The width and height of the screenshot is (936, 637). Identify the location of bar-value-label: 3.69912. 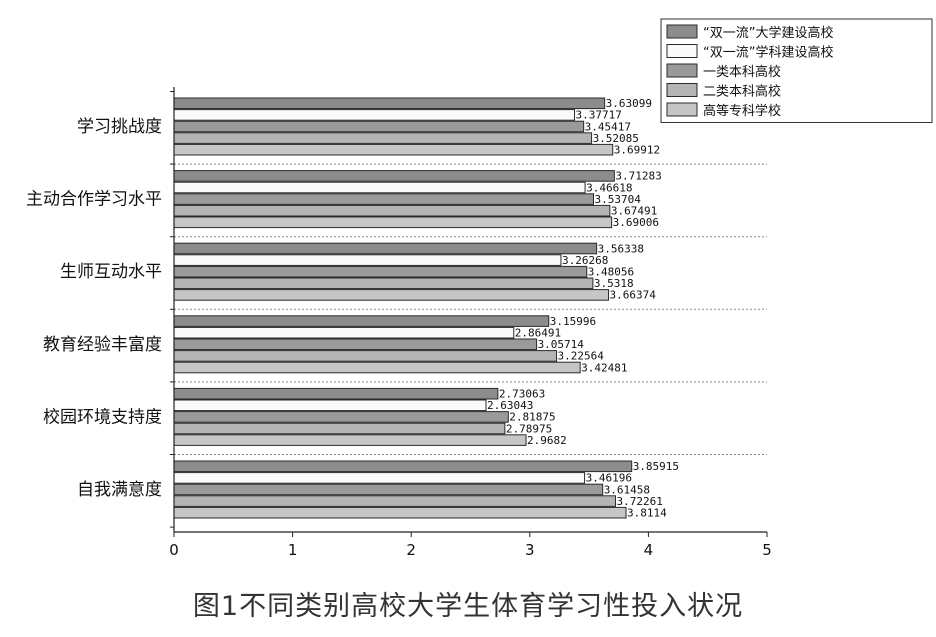
(637, 150).